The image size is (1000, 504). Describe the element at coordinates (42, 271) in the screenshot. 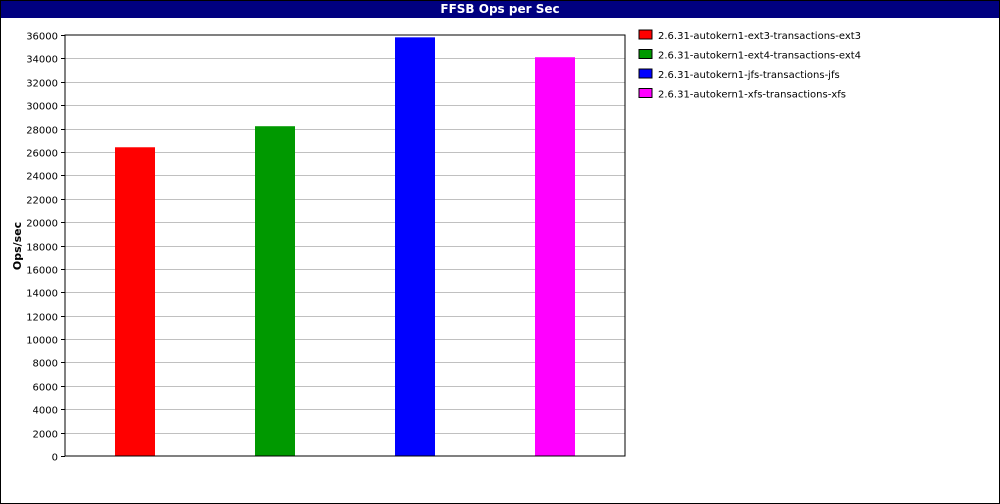

I see `y-tick-label: 16000` at that location.